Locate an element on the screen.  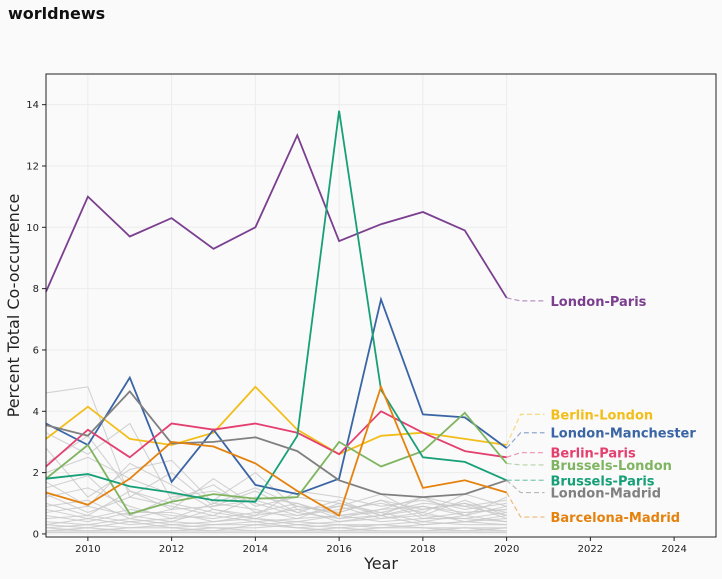
series-label: Brussels-London is located at coordinates (611, 466).